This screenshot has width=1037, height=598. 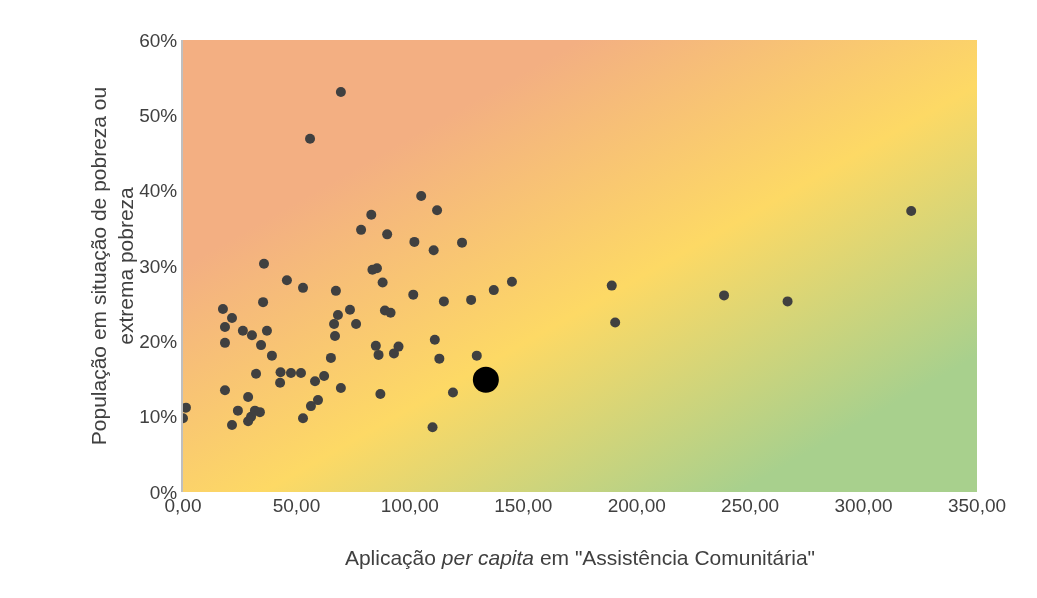 What do you see at coordinates (158, 40) in the screenshot?
I see `y-tick-label: 60%` at bounding box center [158, 40].